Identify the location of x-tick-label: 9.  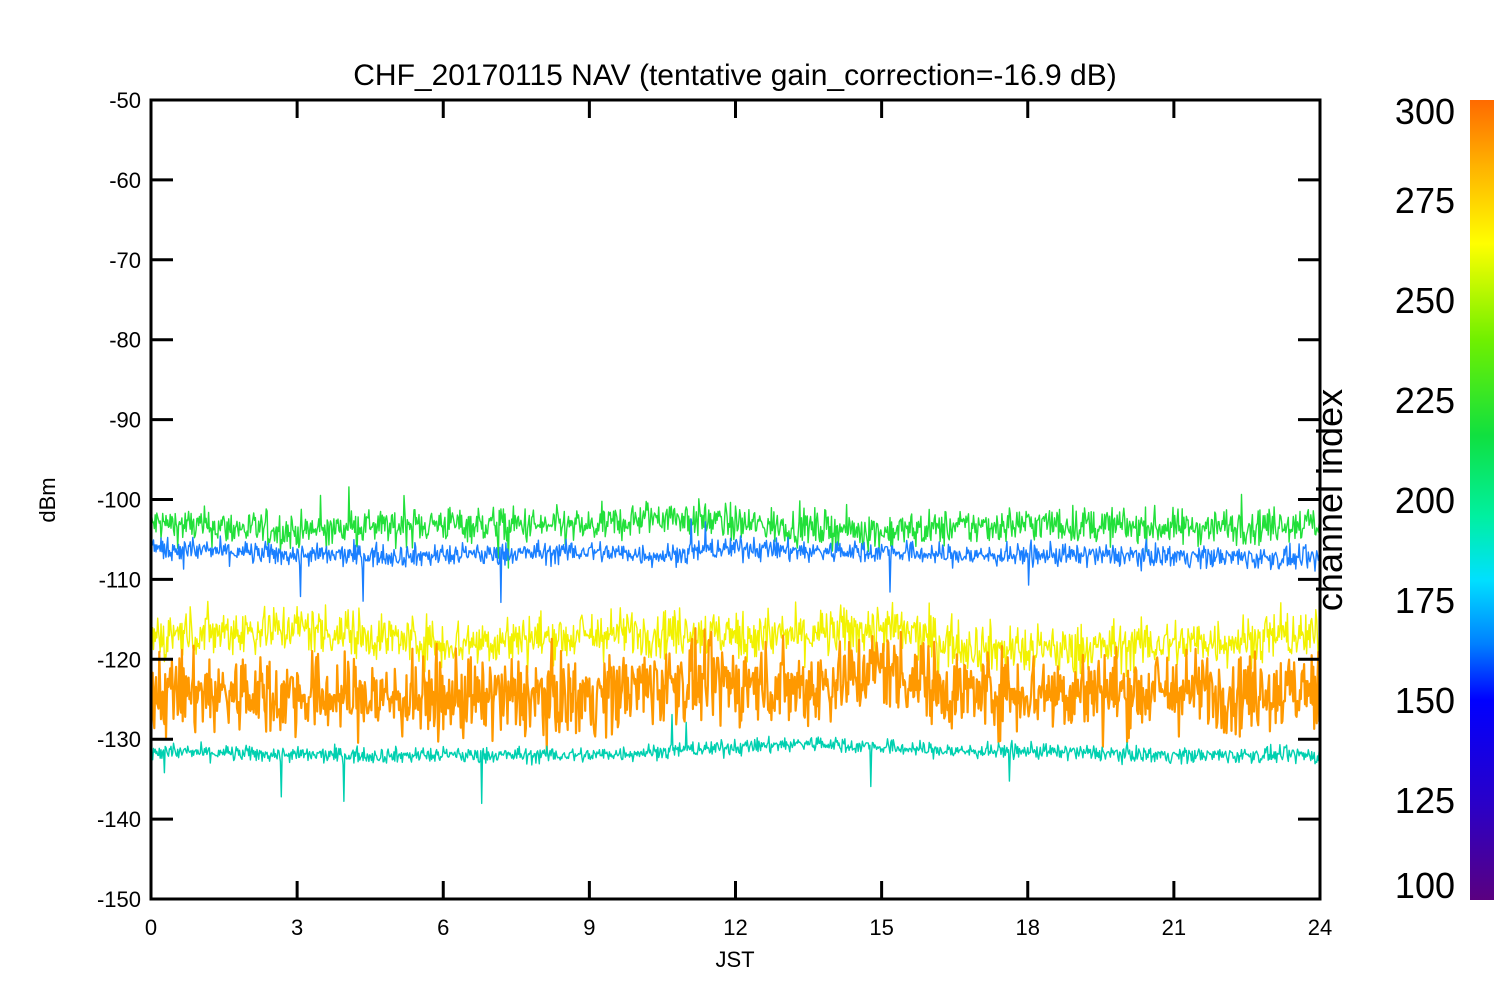
(589, 927).